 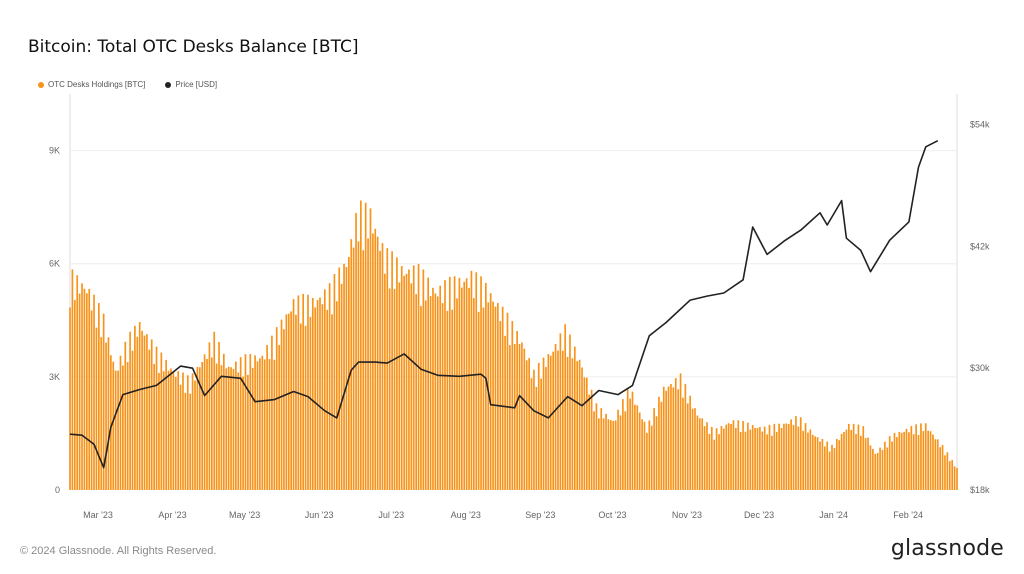 I want to click on x-tick-label: Mar '23, so click(x=98, y=515).